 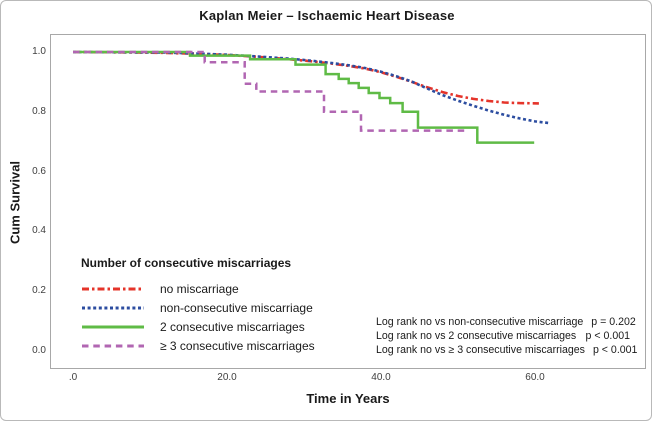 I want to click on legend-item: non-consecutive miscarriage, so click(x=198, y=307).